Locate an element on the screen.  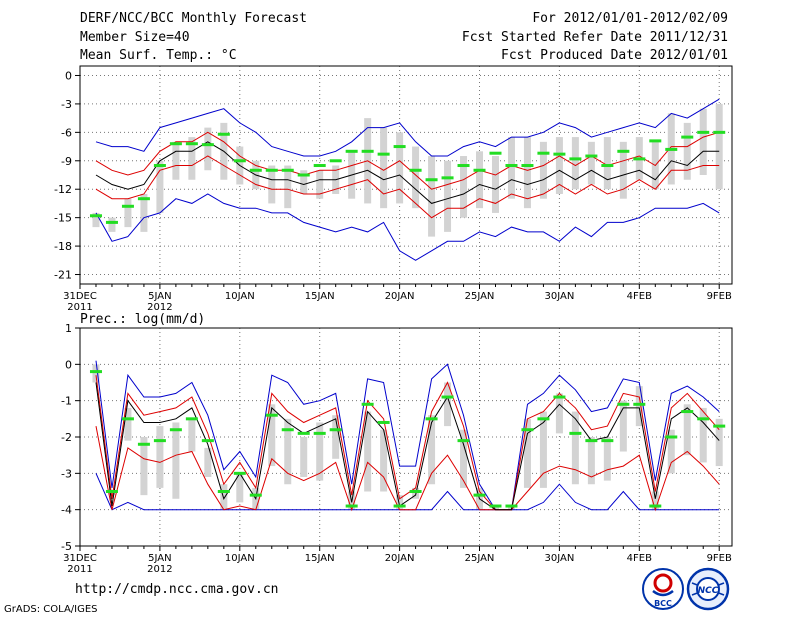
ncc-logo: NCC is located at coordinates (708, 589).